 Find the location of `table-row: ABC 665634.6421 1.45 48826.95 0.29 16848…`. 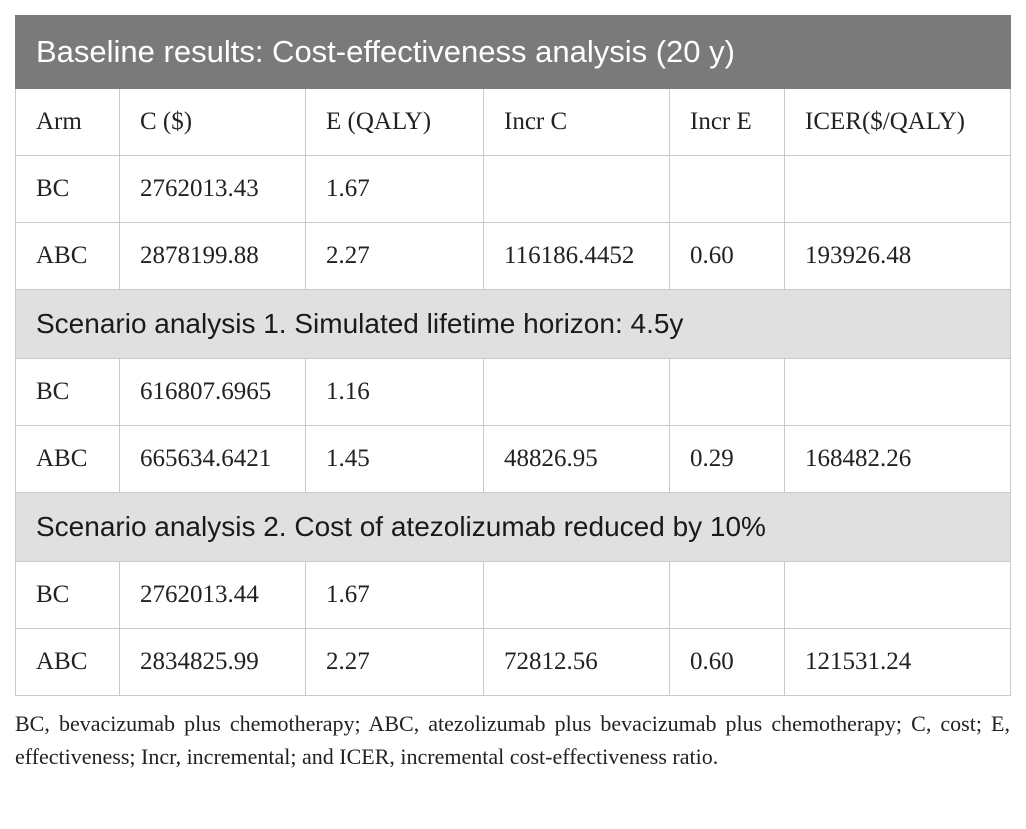

table-row: ABC 665634.6421 1.45 48826.95 0.29 16848… is located at coordinates (513, 459).